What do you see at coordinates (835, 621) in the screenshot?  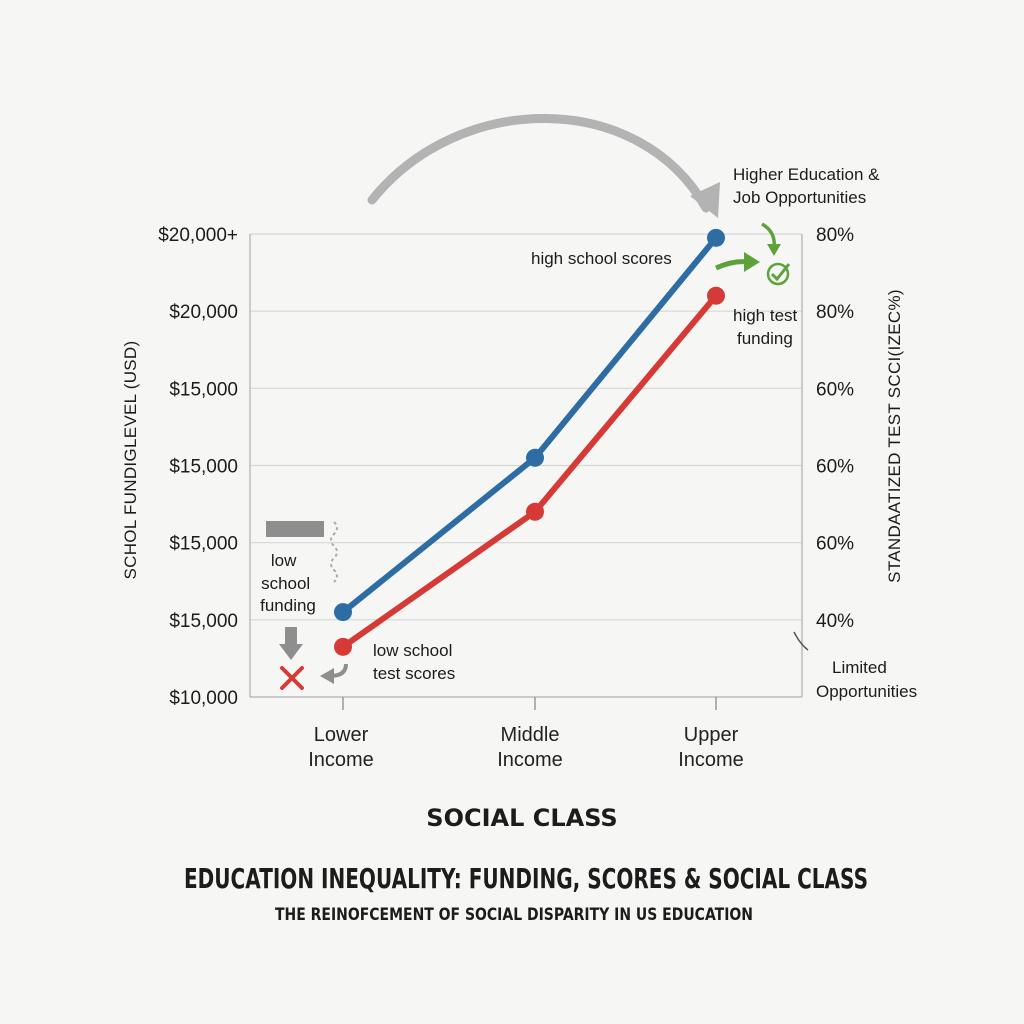 I see `right-tick-label: 40%` at bounding box center [835, 621].